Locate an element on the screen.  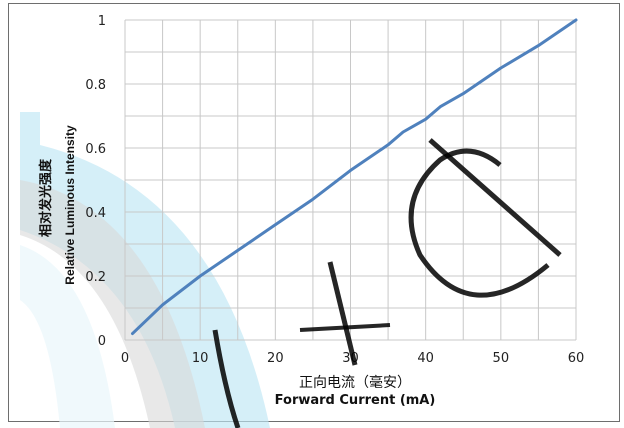
y-tick-label: 0.4 is located at coordinates (95, 213).